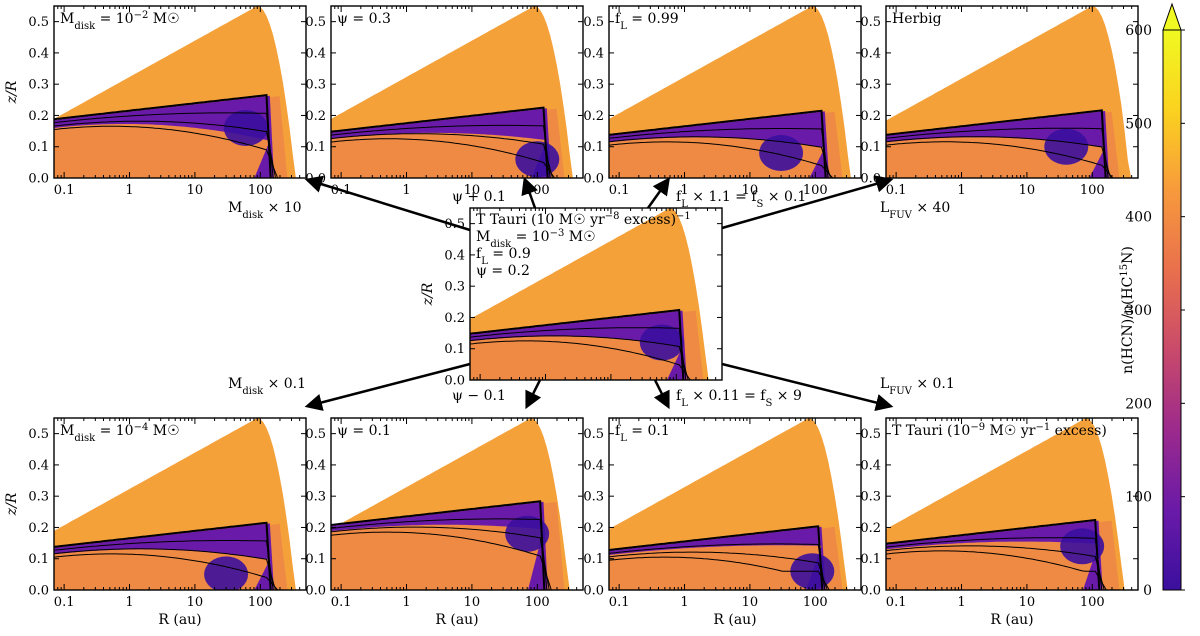 This screenshot has height=636, width=1200. Describe the element at coordinates (503, 271) in the screenshot. I see `panel-label: ψ = 0.2` at that location.